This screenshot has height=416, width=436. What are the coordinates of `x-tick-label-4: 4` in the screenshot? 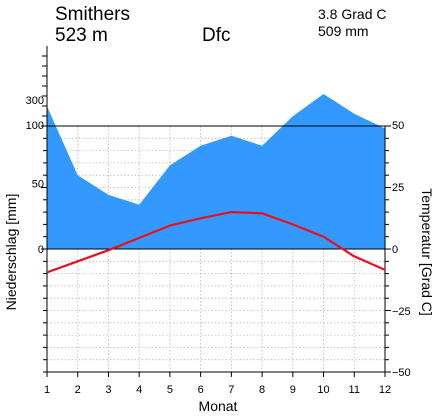 It's located at (139, 390).